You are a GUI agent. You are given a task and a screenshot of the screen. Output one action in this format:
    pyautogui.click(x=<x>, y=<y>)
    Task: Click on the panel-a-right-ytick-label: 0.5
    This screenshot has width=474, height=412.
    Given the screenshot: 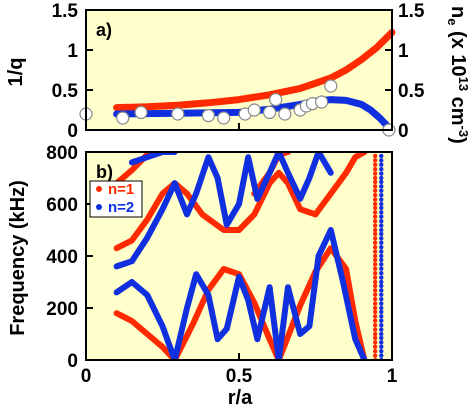 What is the action you would take?
    pyautogui.click(x=411, y=91)
    